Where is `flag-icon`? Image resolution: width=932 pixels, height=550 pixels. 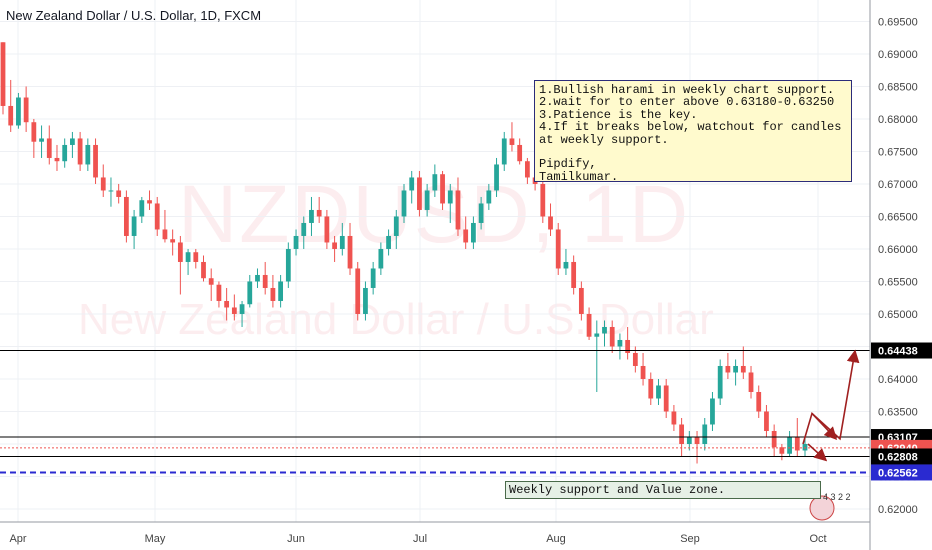 flag-icon is located at coordinates (822, 508).